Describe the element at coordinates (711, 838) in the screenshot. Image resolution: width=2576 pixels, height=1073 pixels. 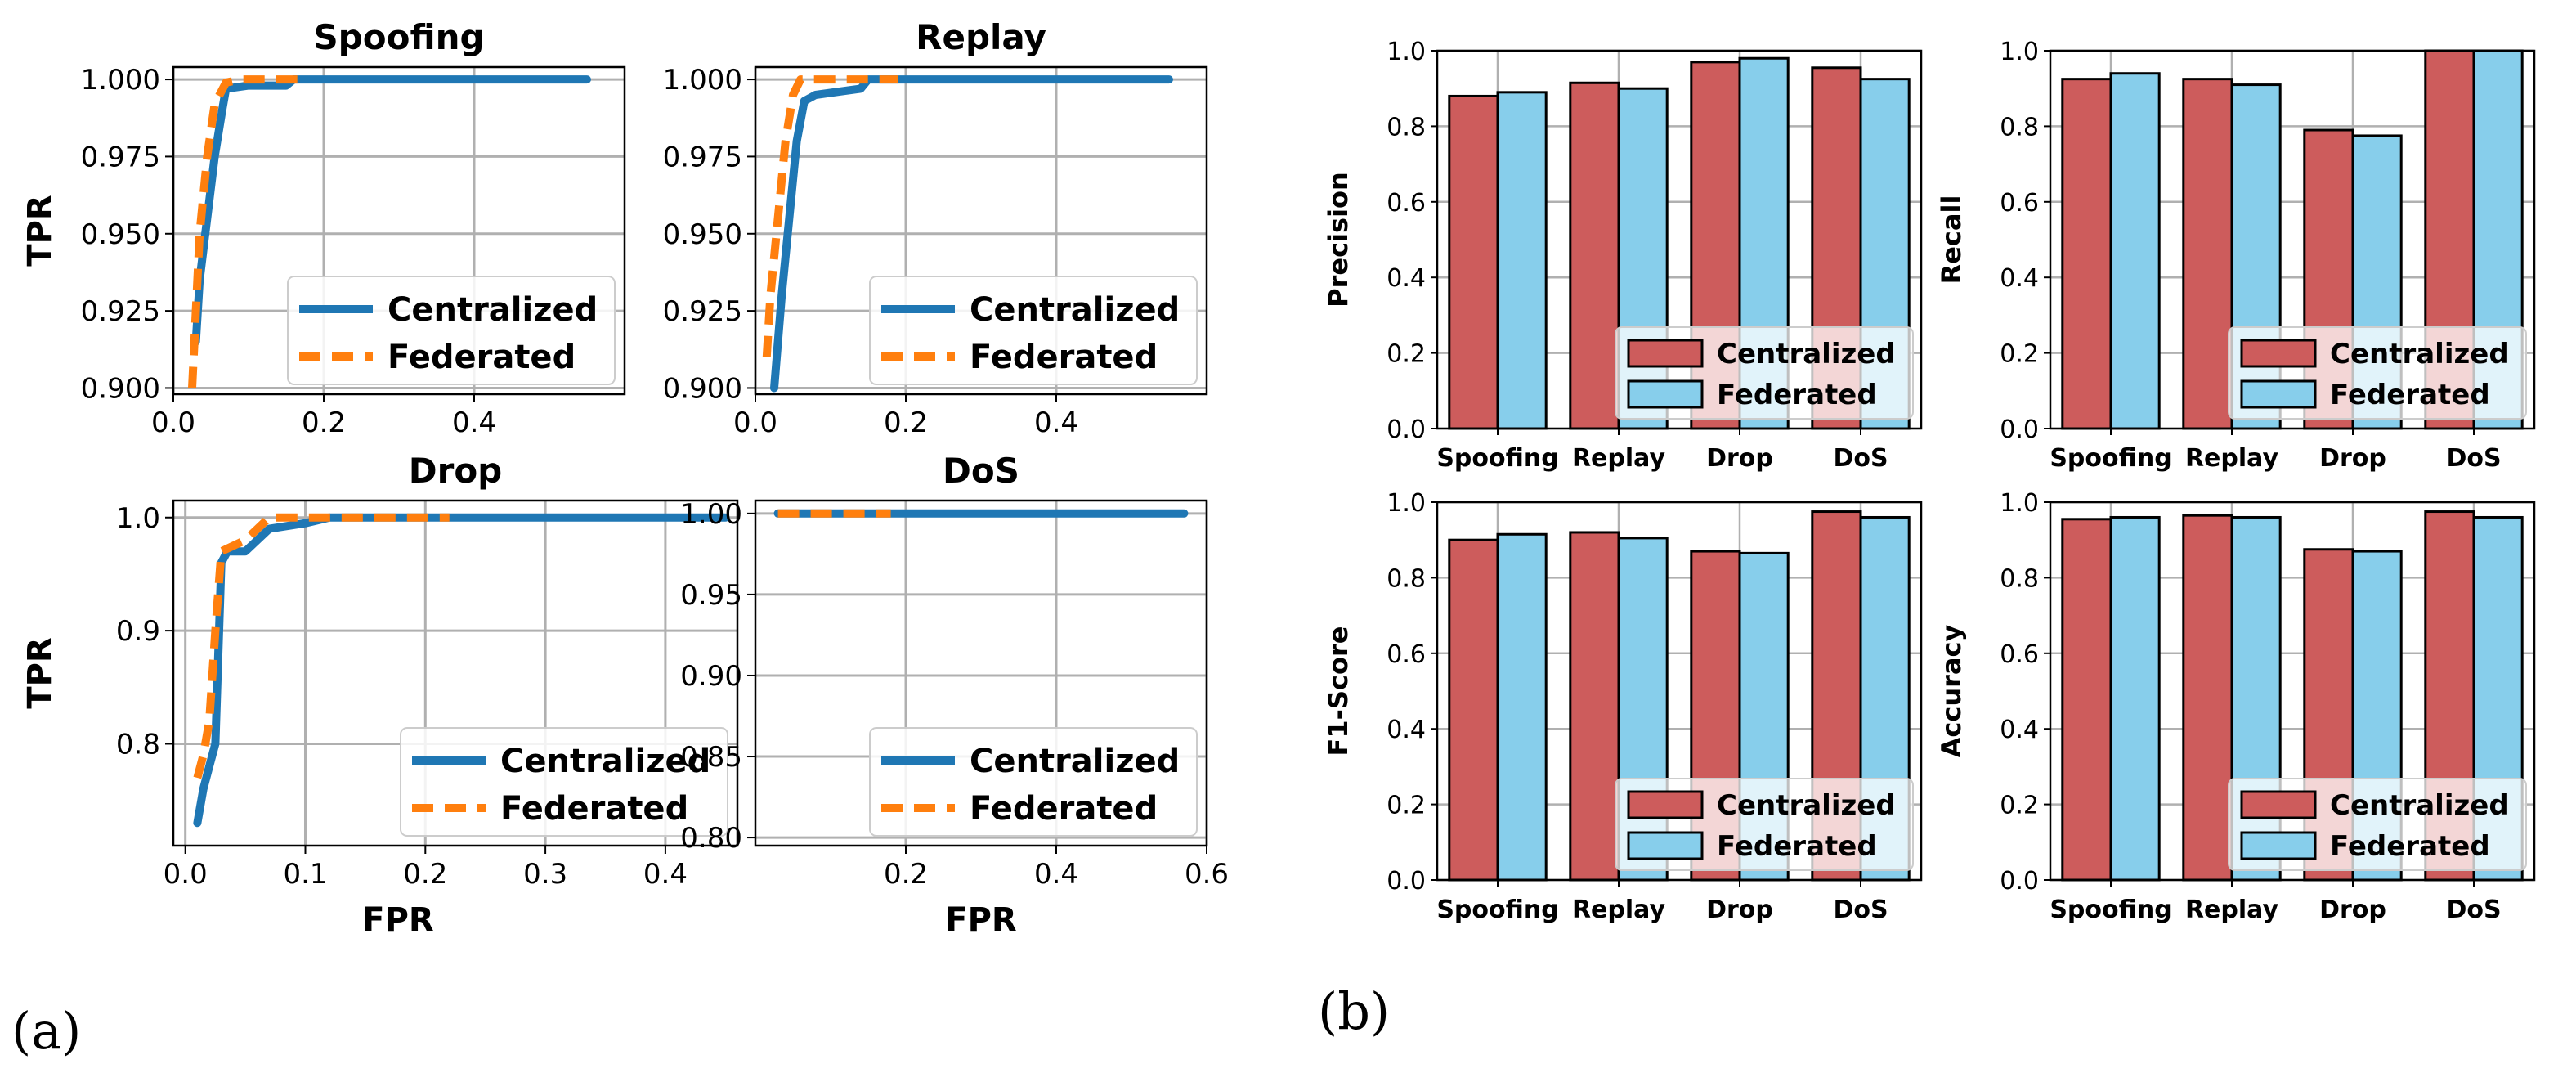
I see `y-tick-label: 0.80` at that location.